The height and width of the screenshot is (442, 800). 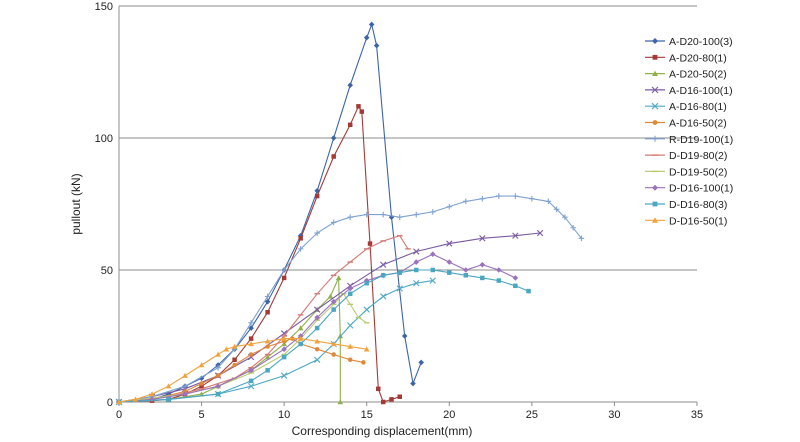 I want to click on legend-item: A-D20-100(3), so click(x=689, y=42).